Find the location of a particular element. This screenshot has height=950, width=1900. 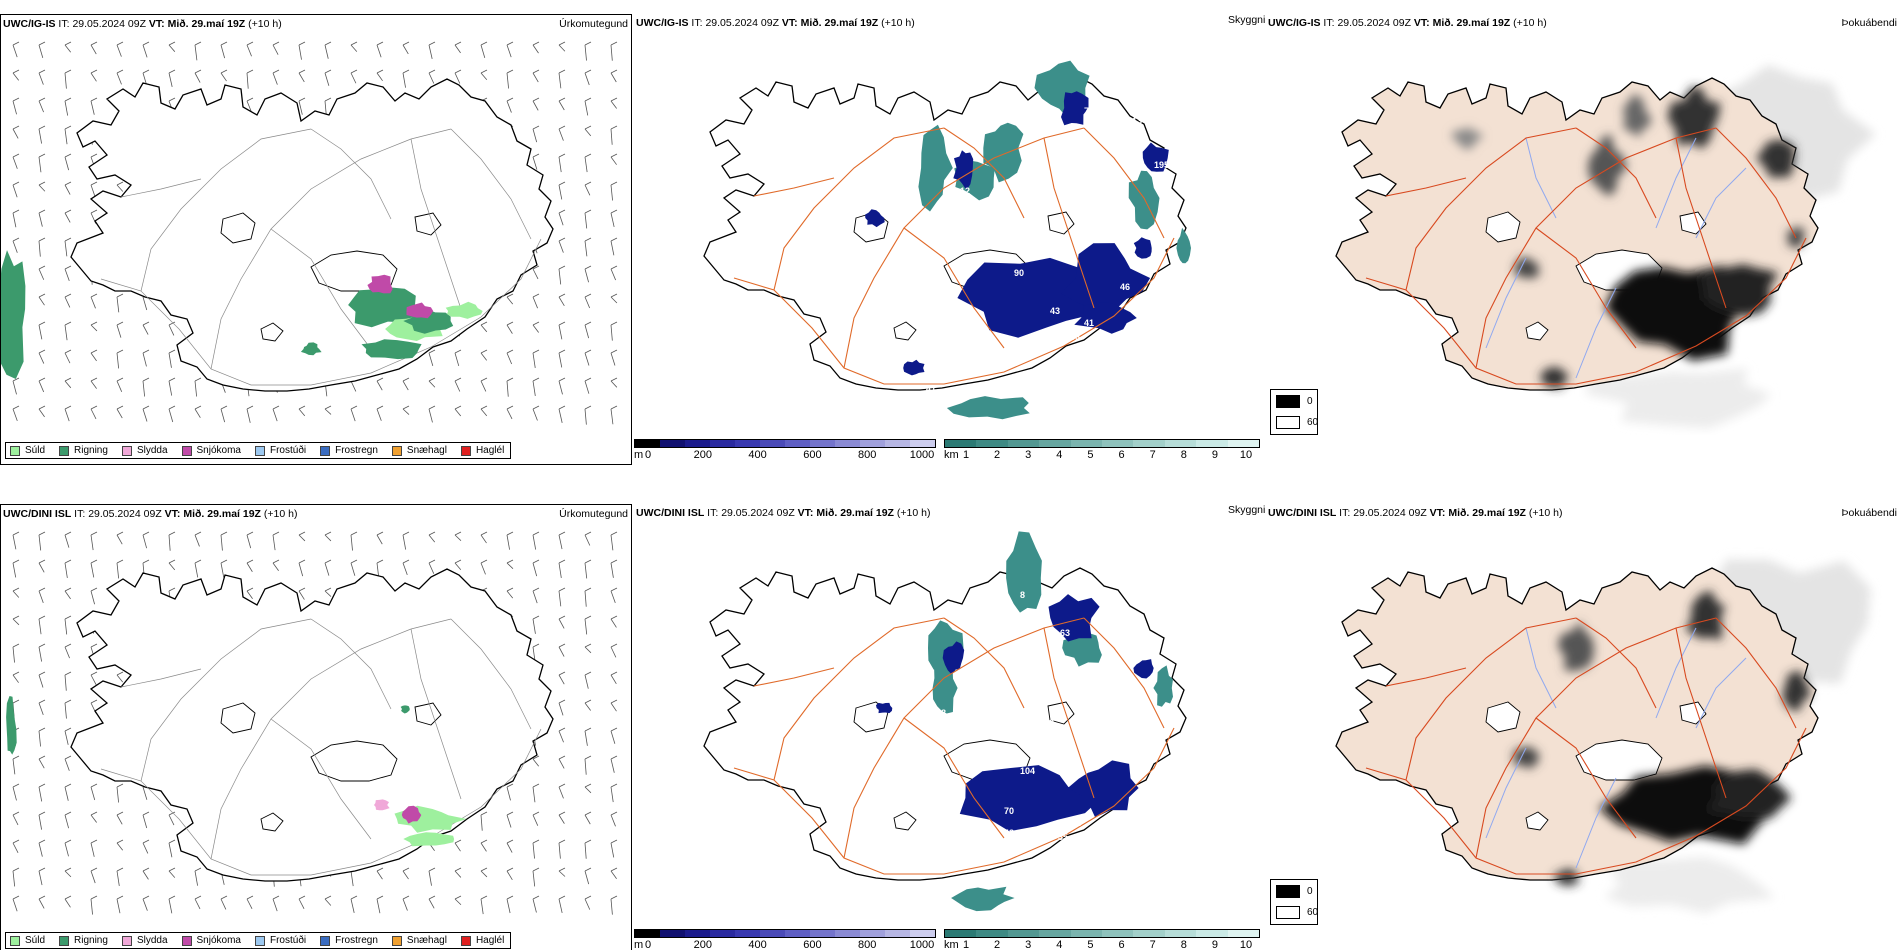

cloud-base-label: 44 is located at coordinates (1109, 835).